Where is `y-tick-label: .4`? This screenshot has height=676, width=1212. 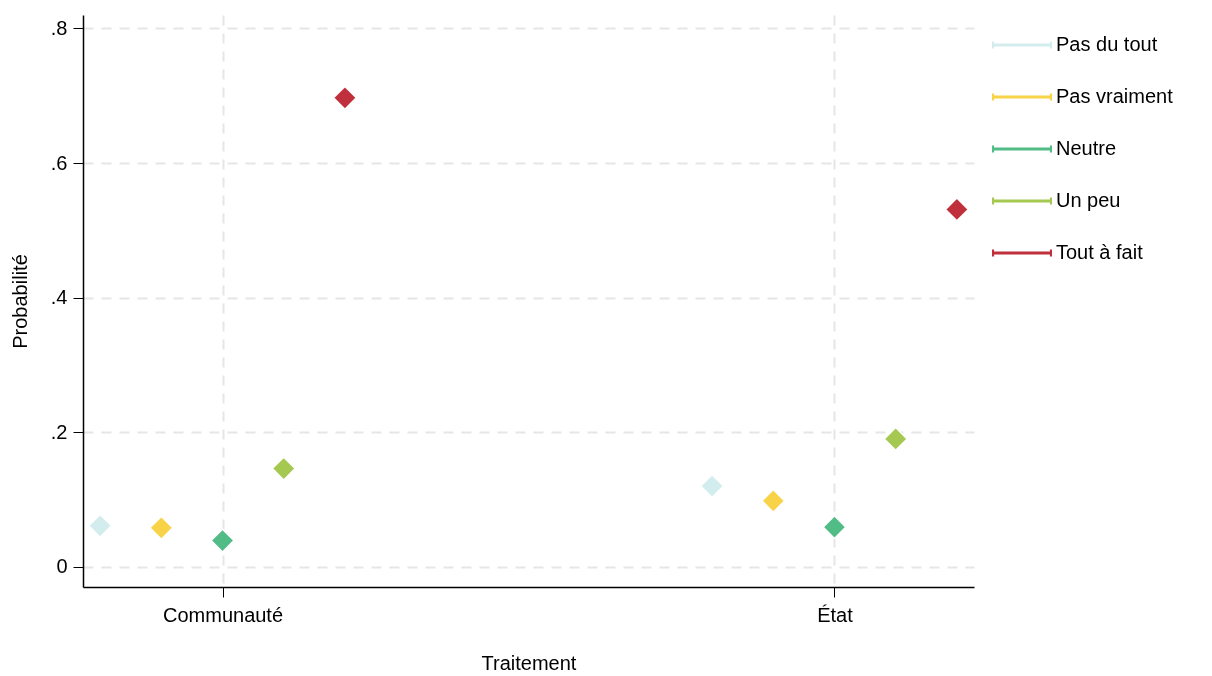 y-tick-label: .4 is located at coordinates (59, 297).